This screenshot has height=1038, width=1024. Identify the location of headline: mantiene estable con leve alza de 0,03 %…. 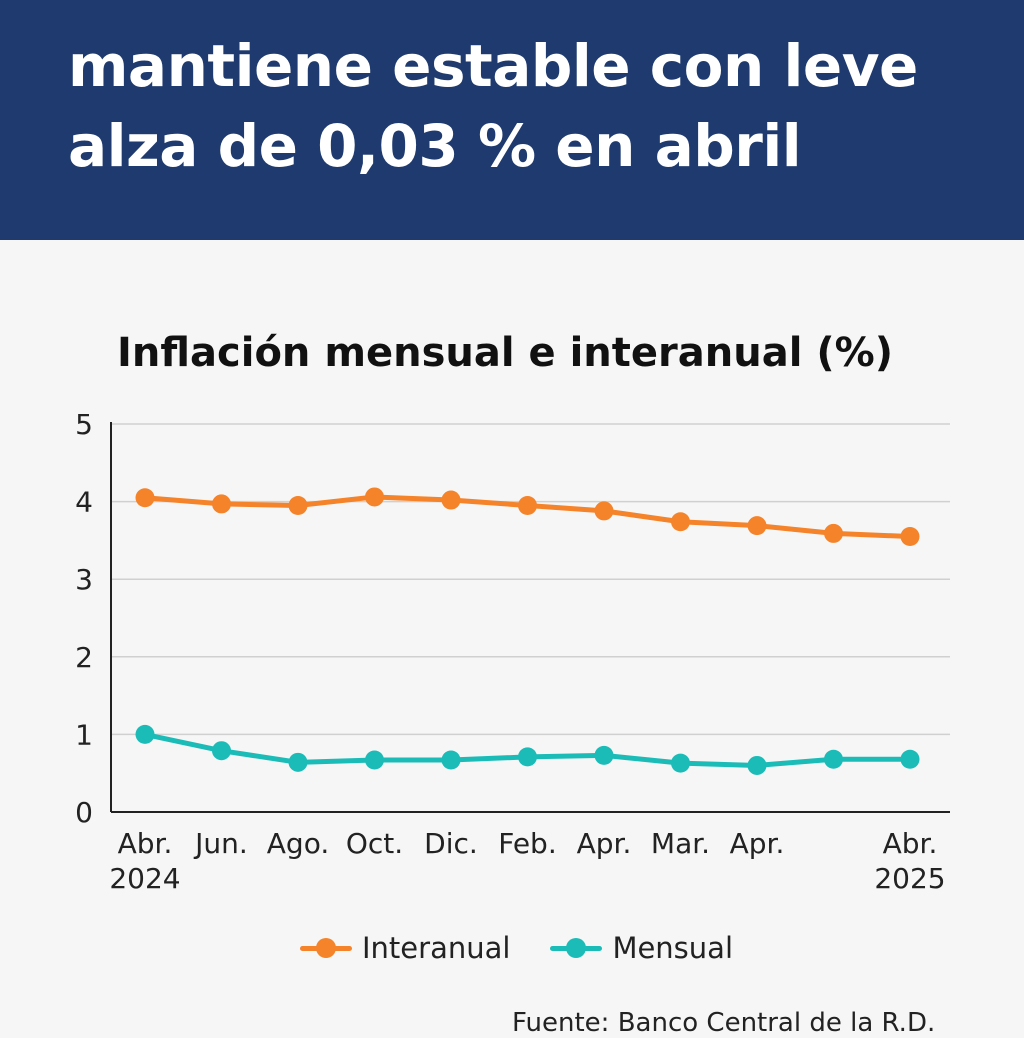
(533, 106).